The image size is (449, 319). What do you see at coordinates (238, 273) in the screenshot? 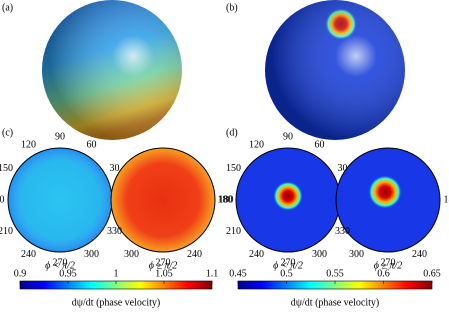
I see `colorbar-tick-label: 0.45` at bounding box center [238, 273].